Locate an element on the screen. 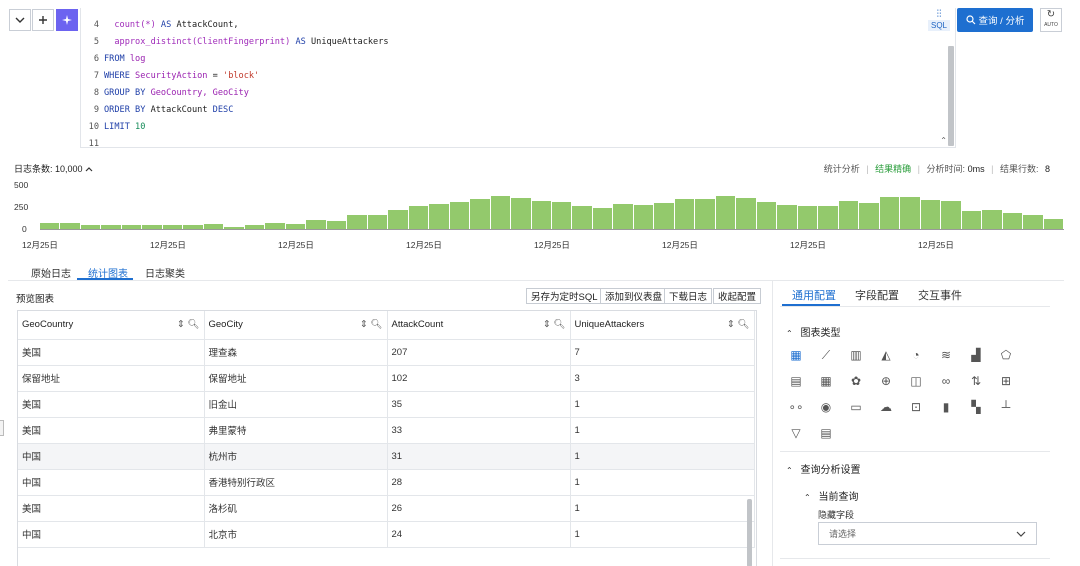 This screenshot has height=566, width=1080. stats-analysis-link: 统计分析 is located at coordinates (841, 169).